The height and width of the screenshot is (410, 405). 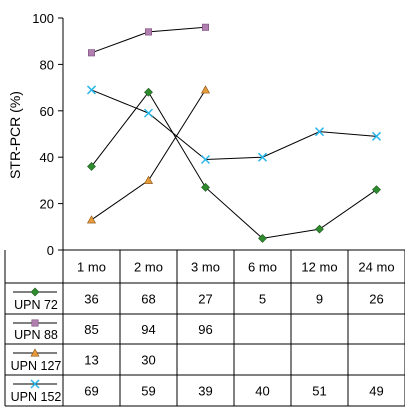 I want to click on data-cell-value: 51, so click(x=319, y=391).